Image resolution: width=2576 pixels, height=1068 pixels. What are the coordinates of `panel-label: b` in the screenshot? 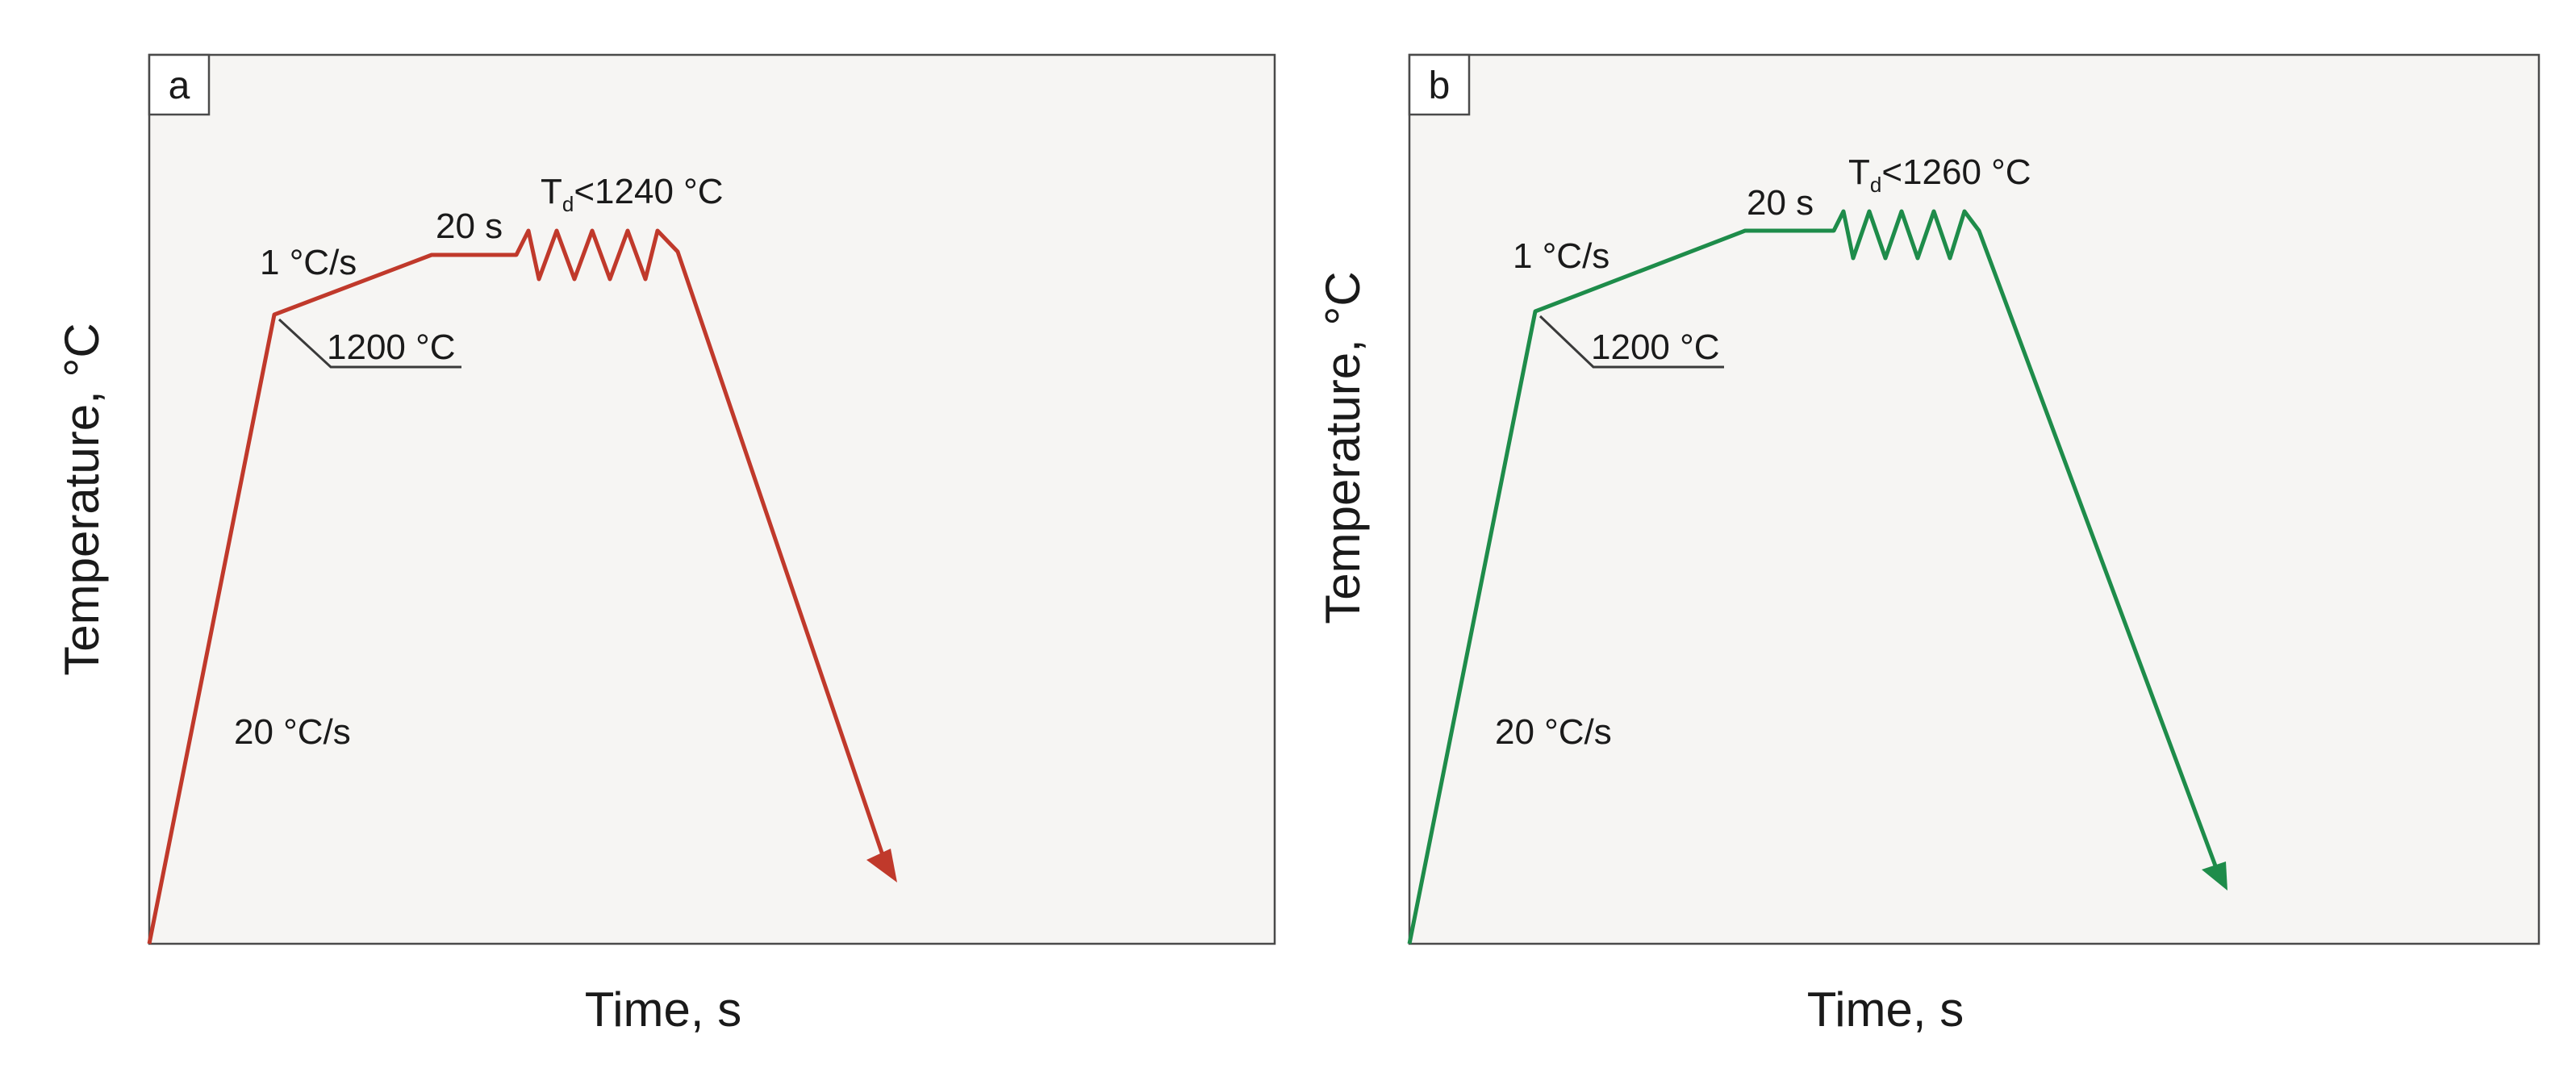 It's located at (1440, 86).